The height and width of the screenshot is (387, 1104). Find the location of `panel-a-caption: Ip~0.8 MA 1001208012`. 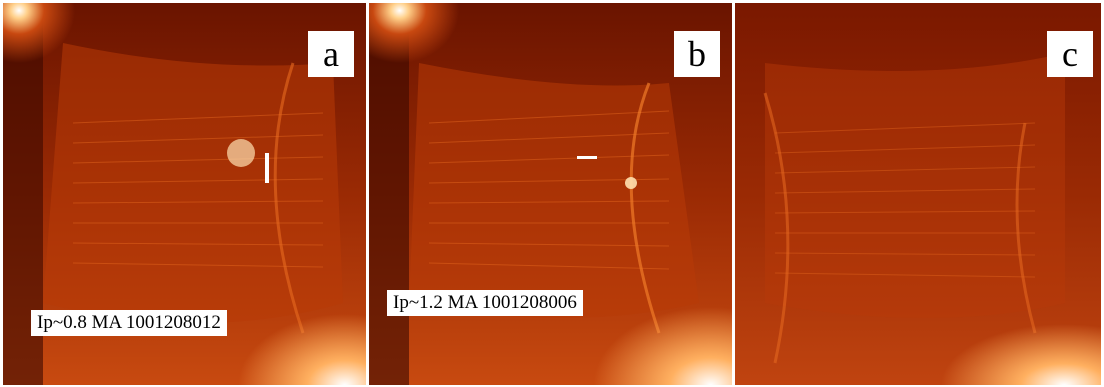

panel-a-caption: Ip~0.8 MA 1001208012 is located at coordinates (129, 323).